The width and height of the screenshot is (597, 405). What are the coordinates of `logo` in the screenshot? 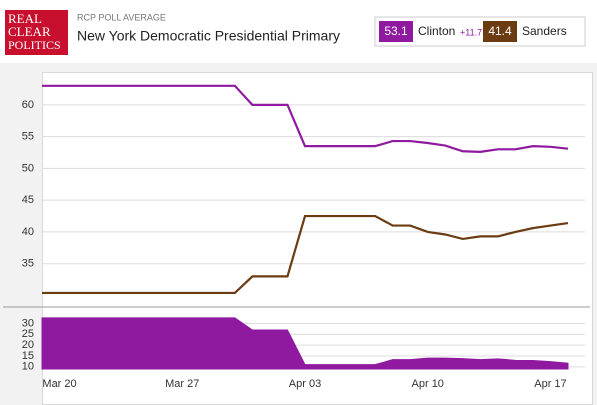 It's located at (36, 32).